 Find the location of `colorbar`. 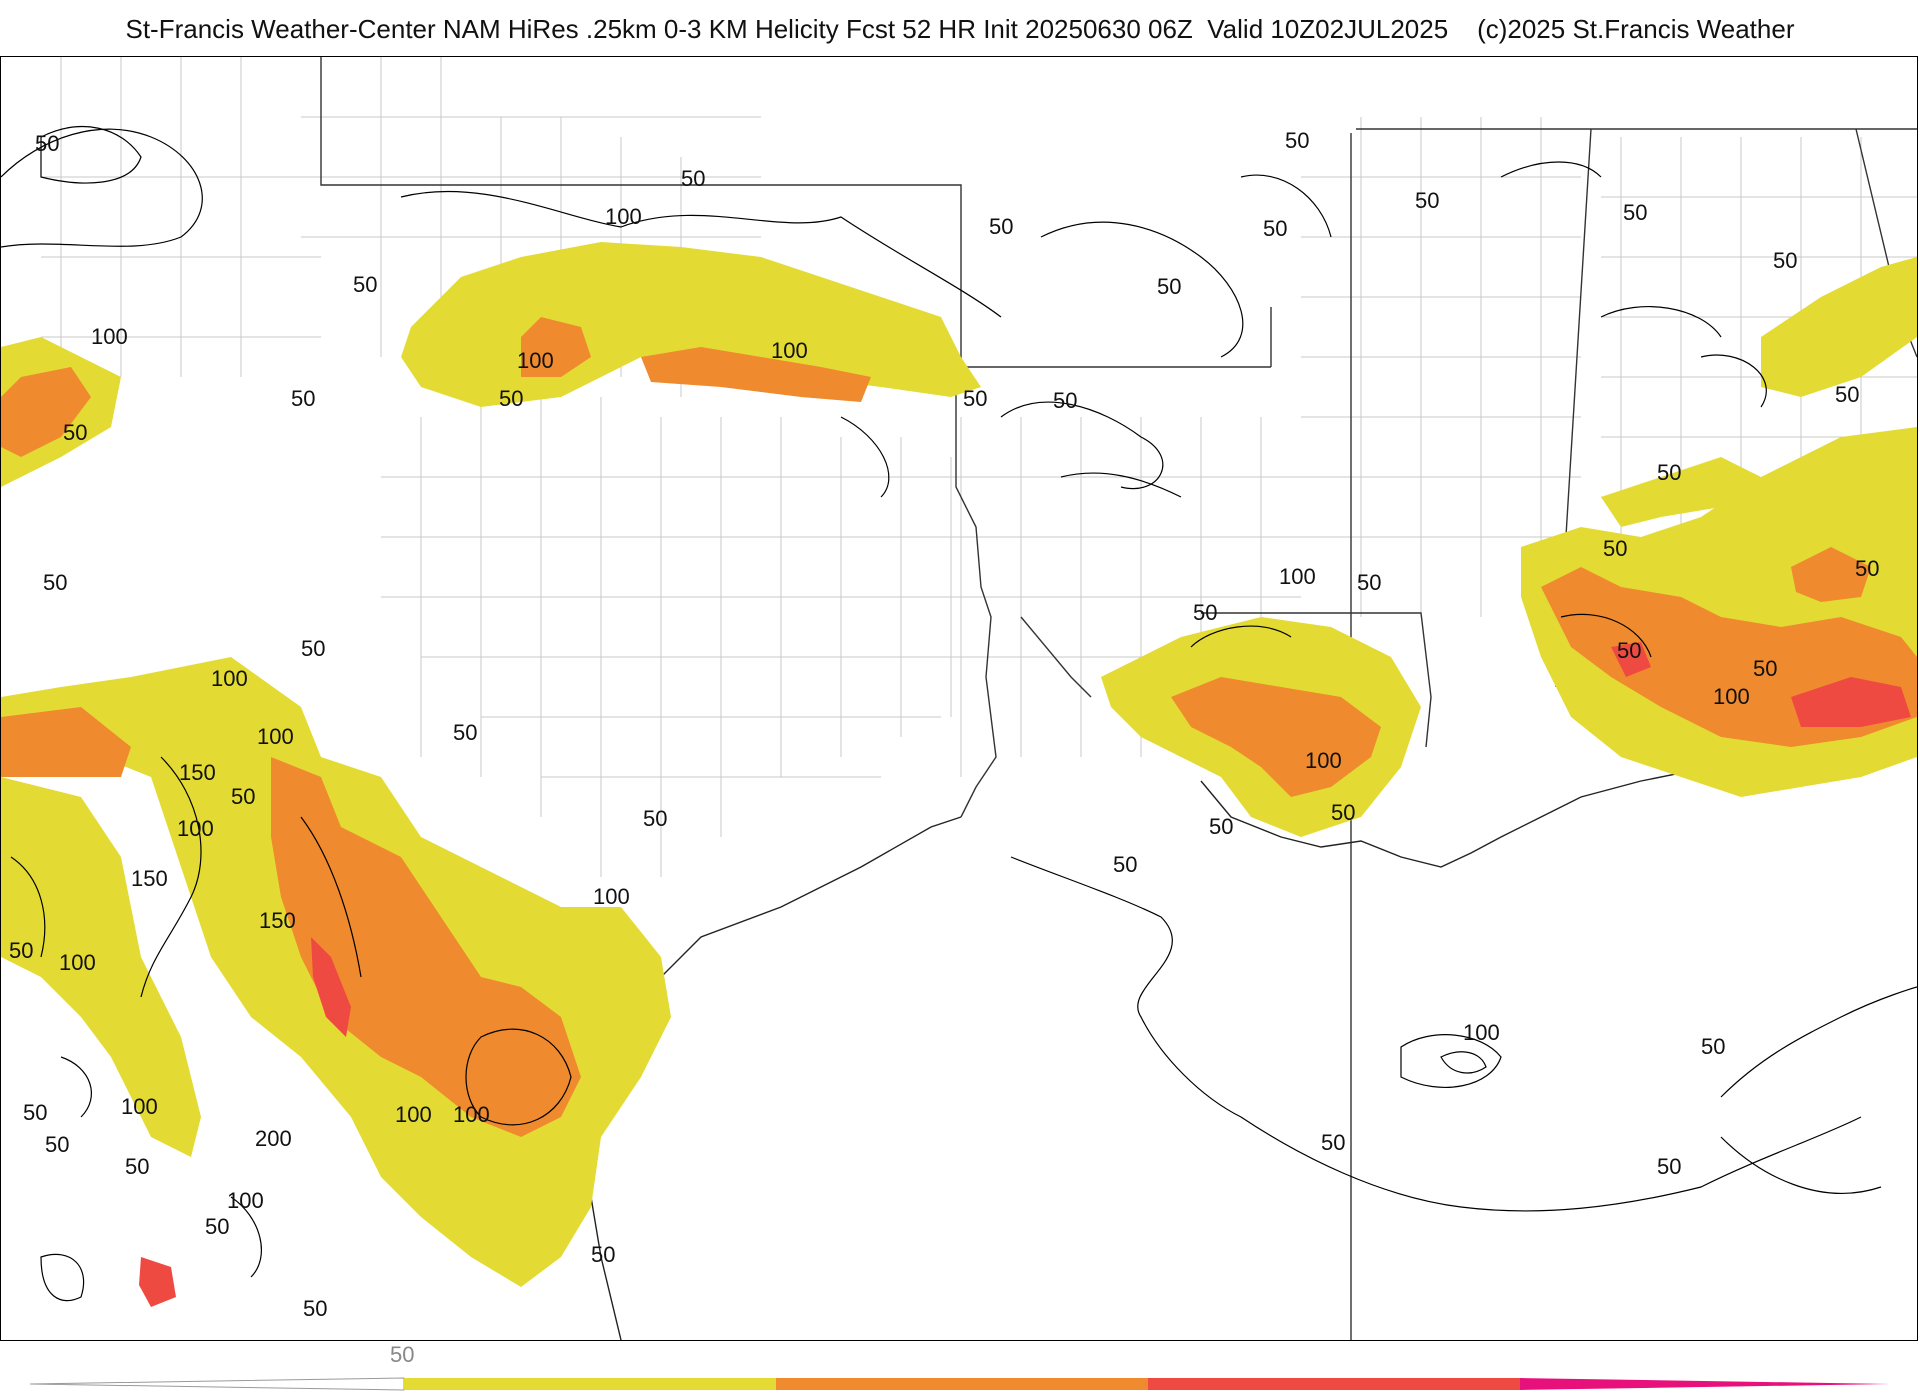

colorbar is located at coordinates (960, 1384).